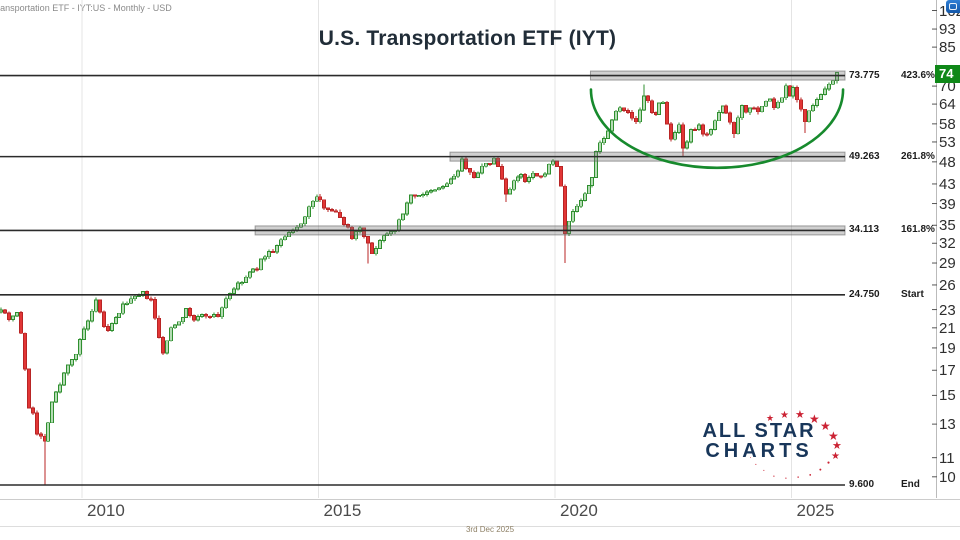 The image size is (960, 540). I want to click on date-stamp: 3rd Dec 2025, so click(490, 529).